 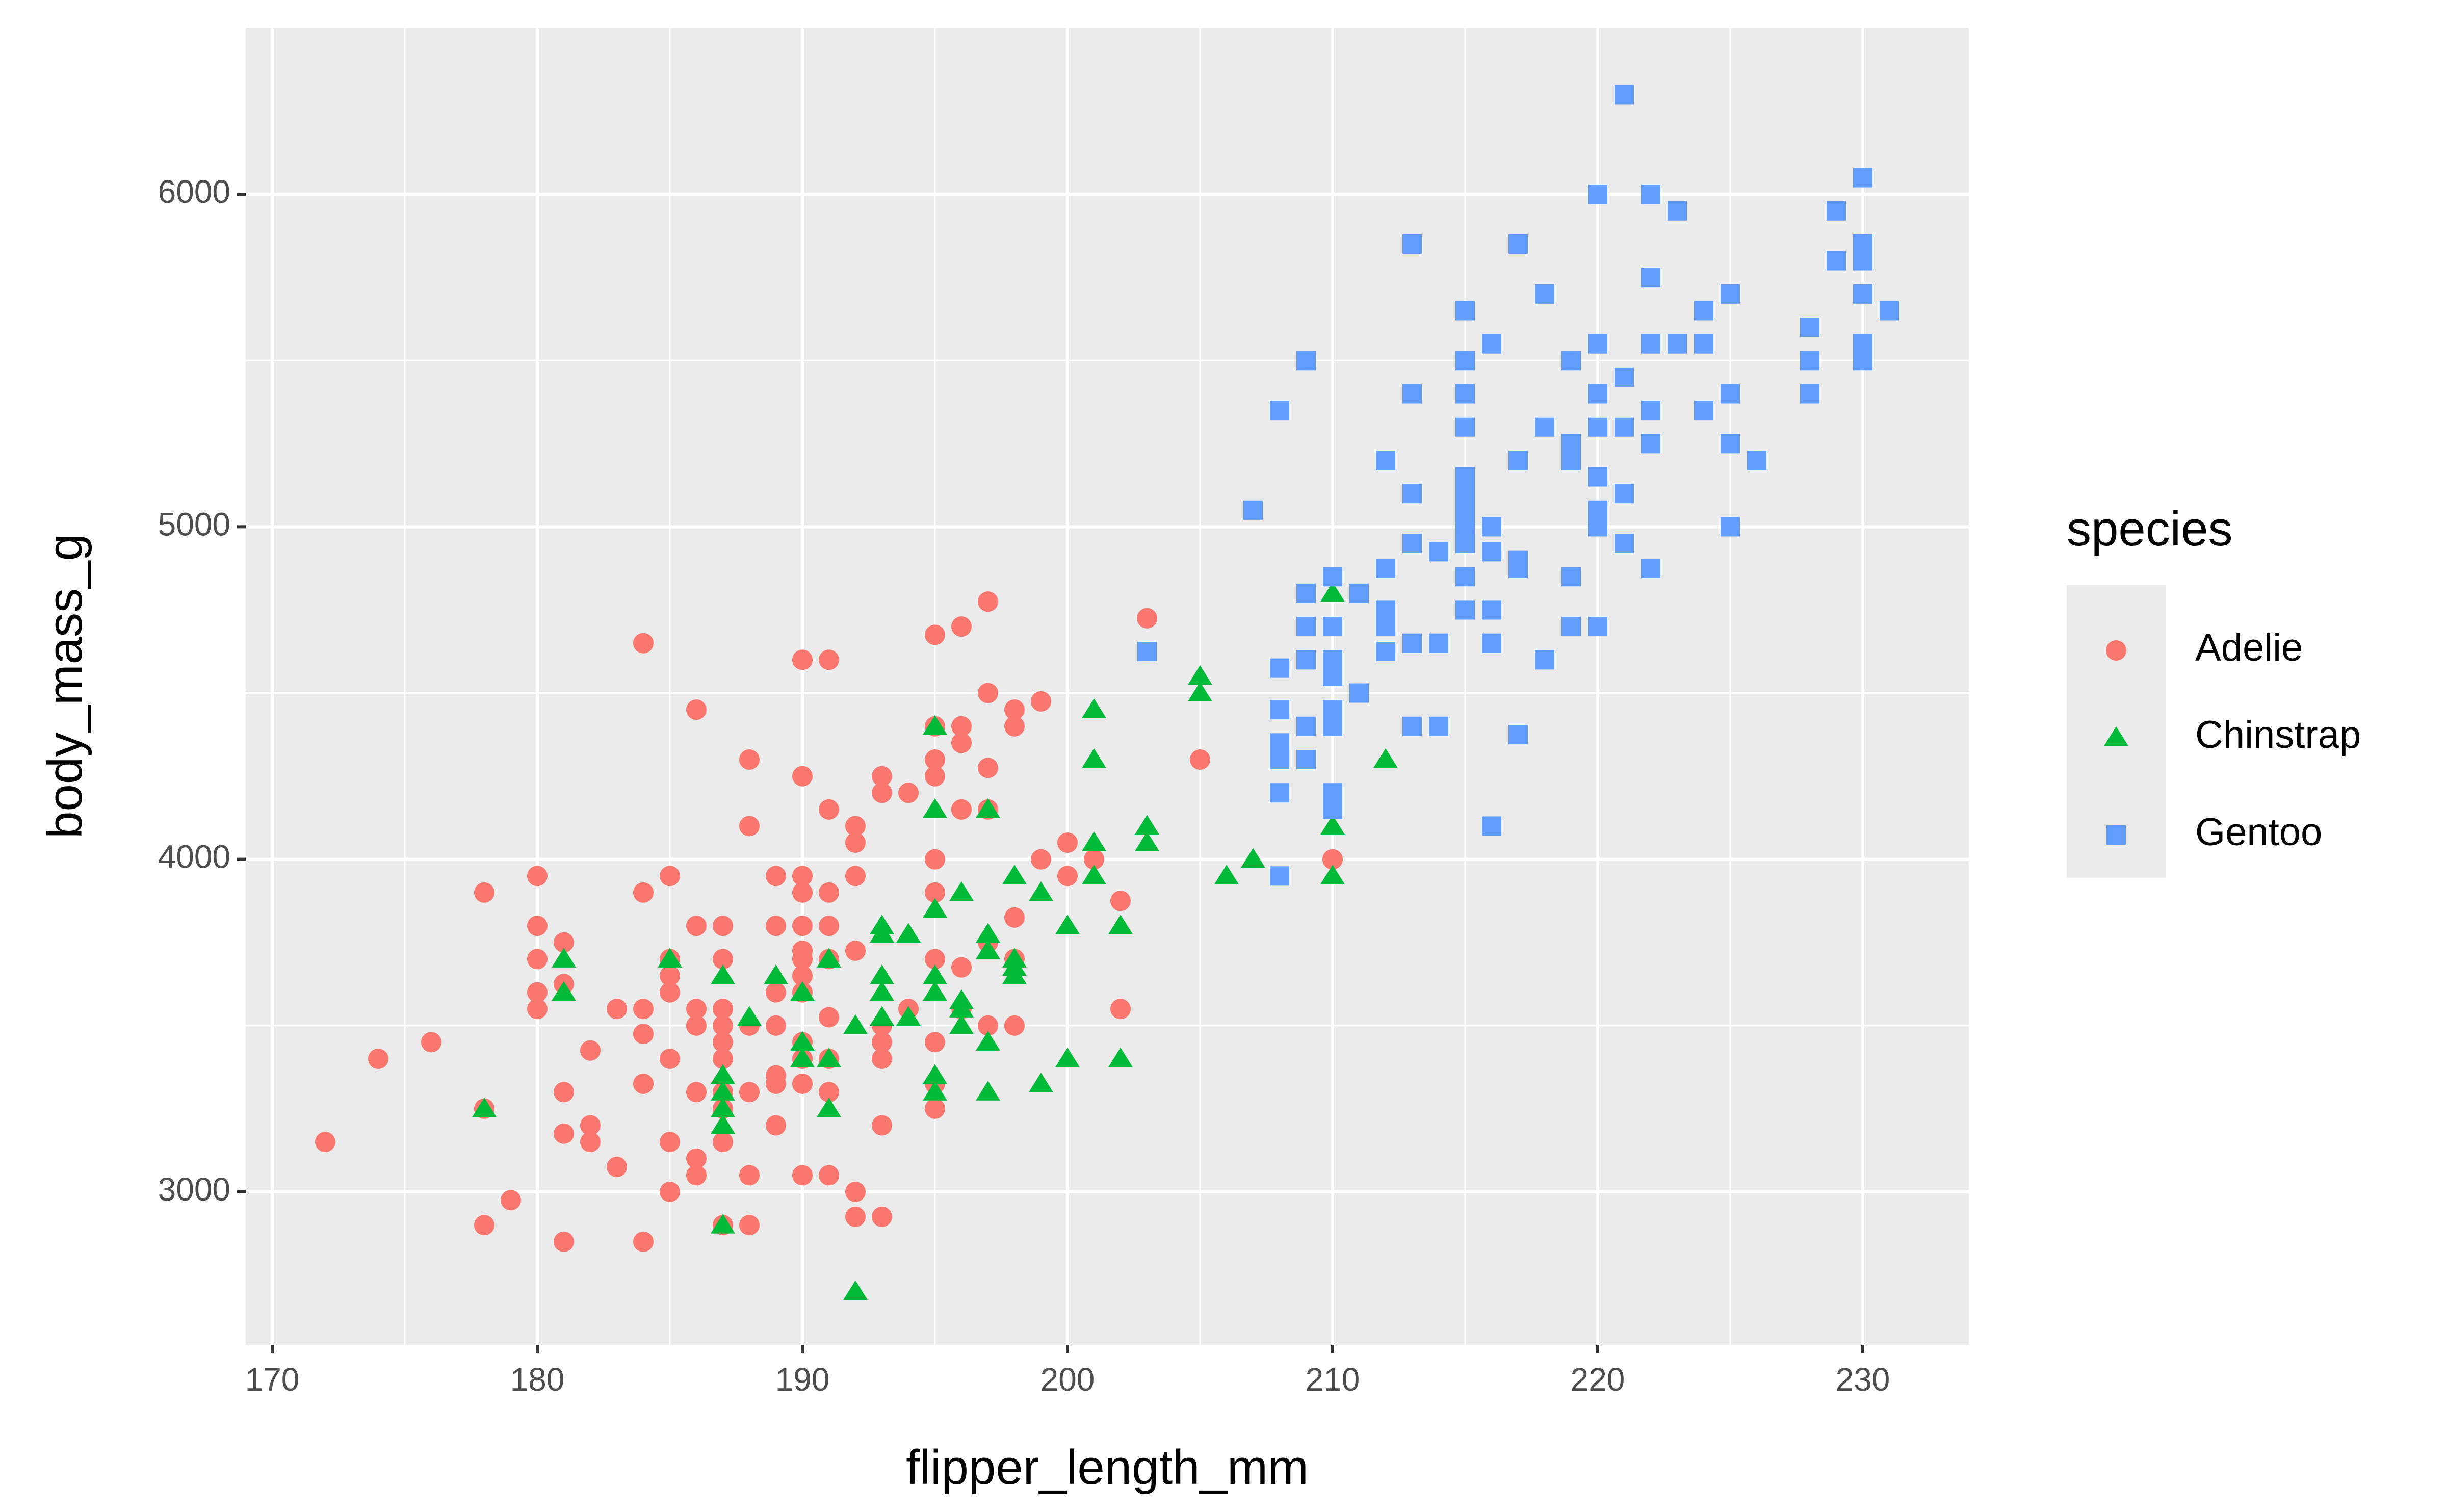 What do you see at coordinates (2249, 647) in the screenshot?
I see `legend-label-adelie: Adelie` at bounding box center [2249, 647].